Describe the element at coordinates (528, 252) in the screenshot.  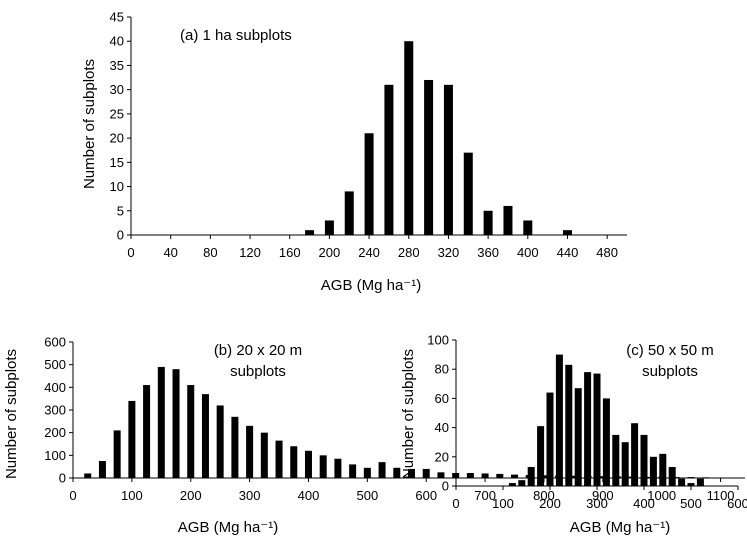
I see `panel-a-x-tick-label: 400` at that location.